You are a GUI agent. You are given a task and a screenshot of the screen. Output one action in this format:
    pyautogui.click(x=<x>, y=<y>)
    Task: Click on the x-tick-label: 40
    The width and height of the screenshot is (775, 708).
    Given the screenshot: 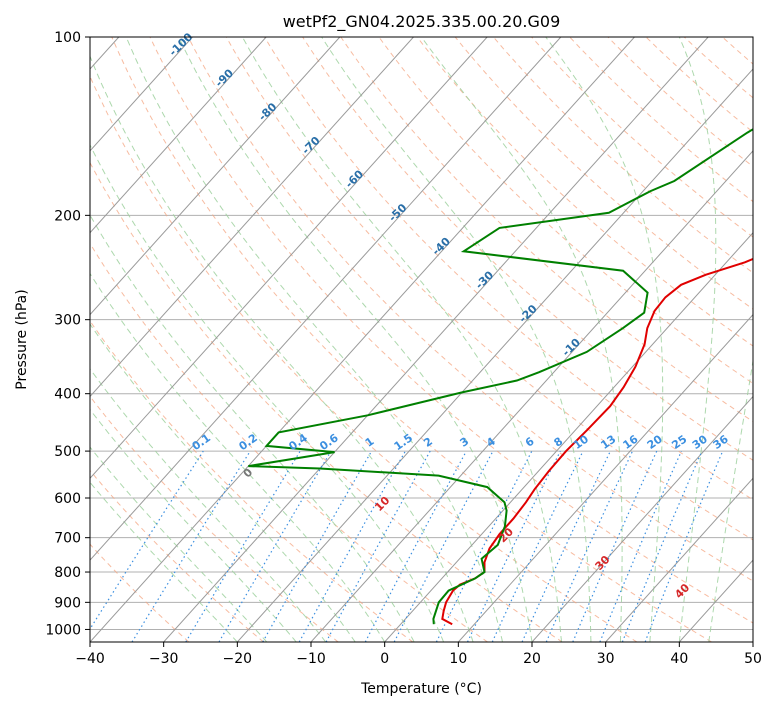 What is the action you would take?
    pyautogui.click(x=679, y=659)
    